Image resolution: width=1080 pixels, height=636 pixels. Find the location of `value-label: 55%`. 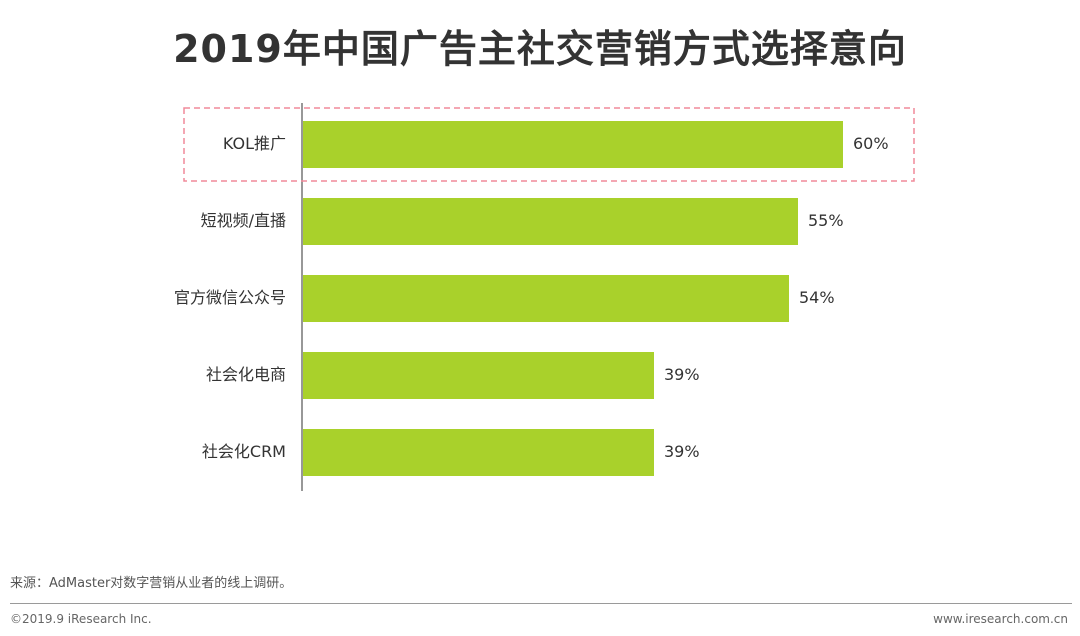

value-label: 55% is located at coordinates (826, 220).